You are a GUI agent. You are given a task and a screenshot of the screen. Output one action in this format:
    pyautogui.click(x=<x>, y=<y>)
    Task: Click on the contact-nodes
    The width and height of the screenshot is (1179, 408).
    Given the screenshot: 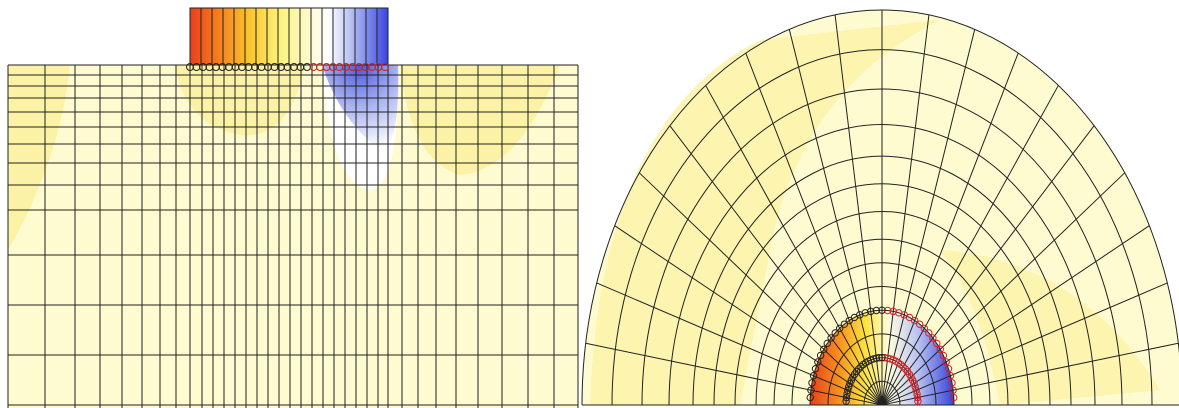 What is the action you would take?
    pyautogui.click(x=287, y=67)
    